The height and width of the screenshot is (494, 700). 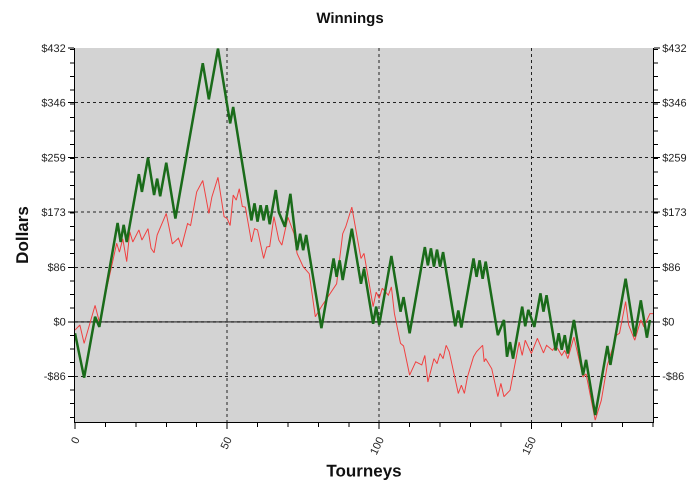 What do you see at coordinates (668, 322) in the screenshot?
I see `y2-tick-label: $0` at bounding box center [668, 322].